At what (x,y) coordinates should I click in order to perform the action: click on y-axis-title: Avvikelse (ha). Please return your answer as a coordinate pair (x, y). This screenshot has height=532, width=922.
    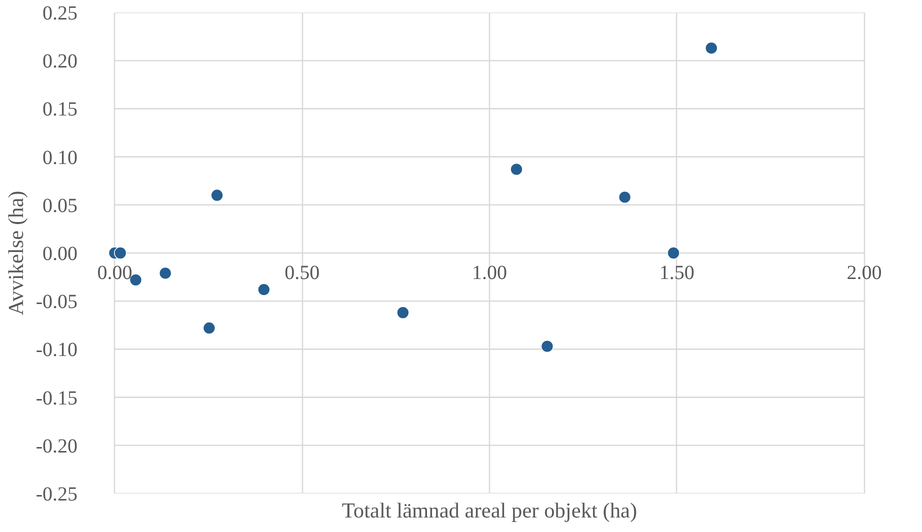
    Looking at the image, I should click on (16, 253).